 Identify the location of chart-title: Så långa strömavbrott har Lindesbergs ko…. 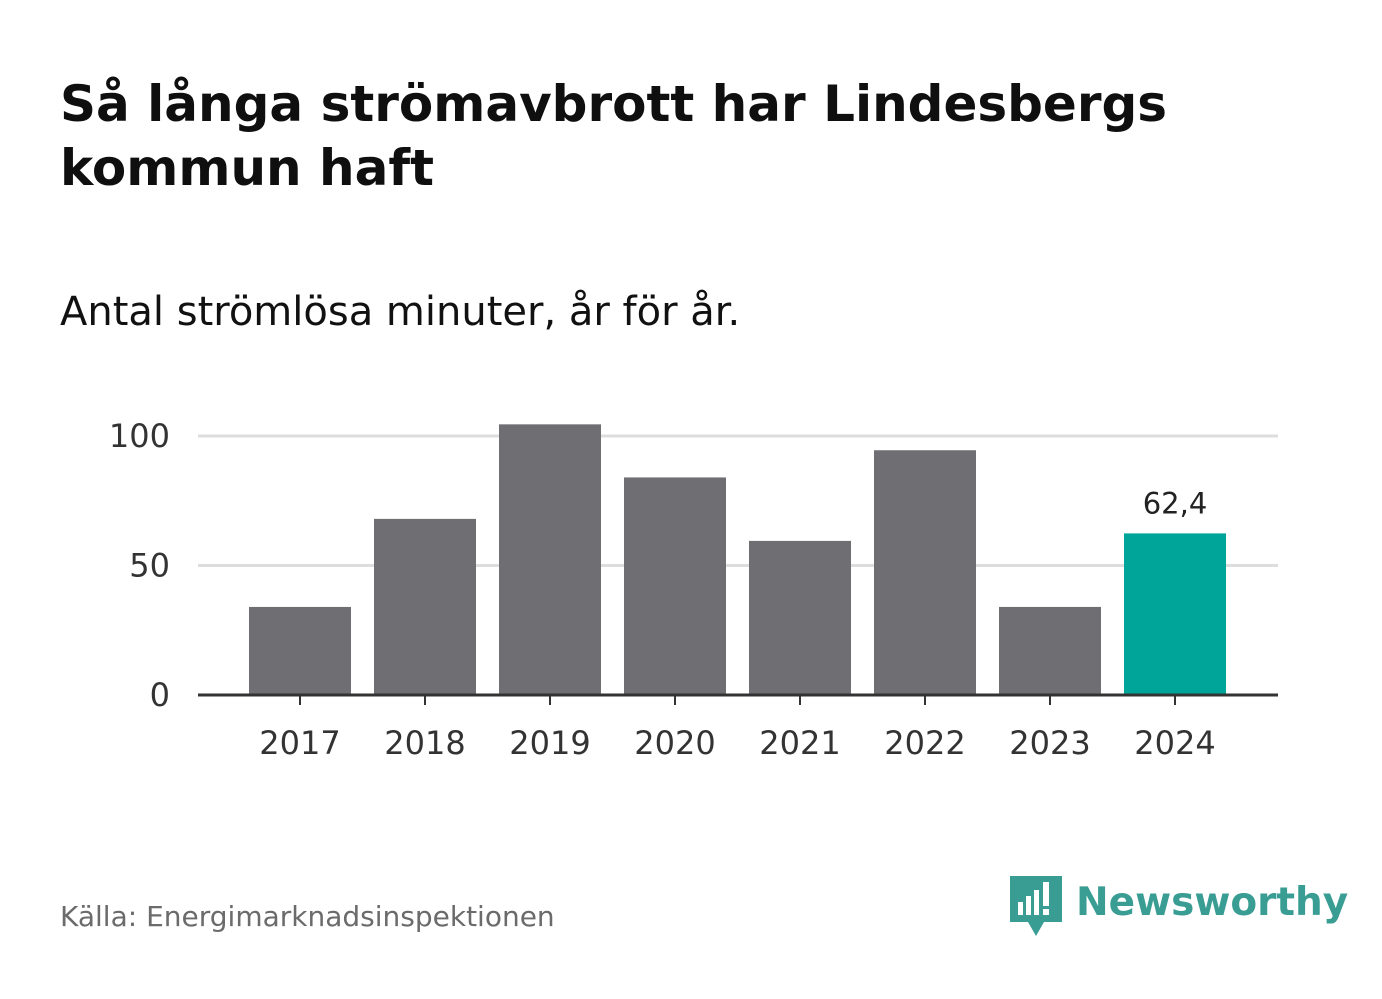
(614, 136).